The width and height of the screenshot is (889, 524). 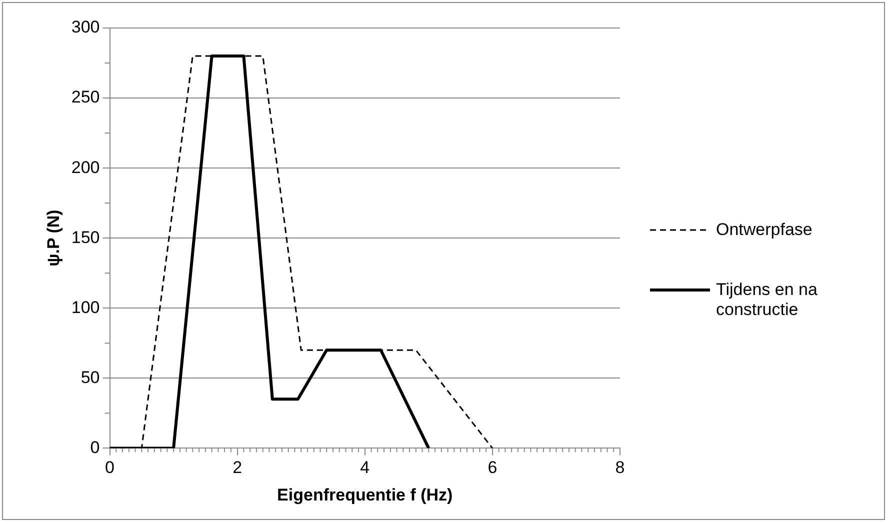 I want to click on x-tick-label: 4, so click(x=365, y=468).